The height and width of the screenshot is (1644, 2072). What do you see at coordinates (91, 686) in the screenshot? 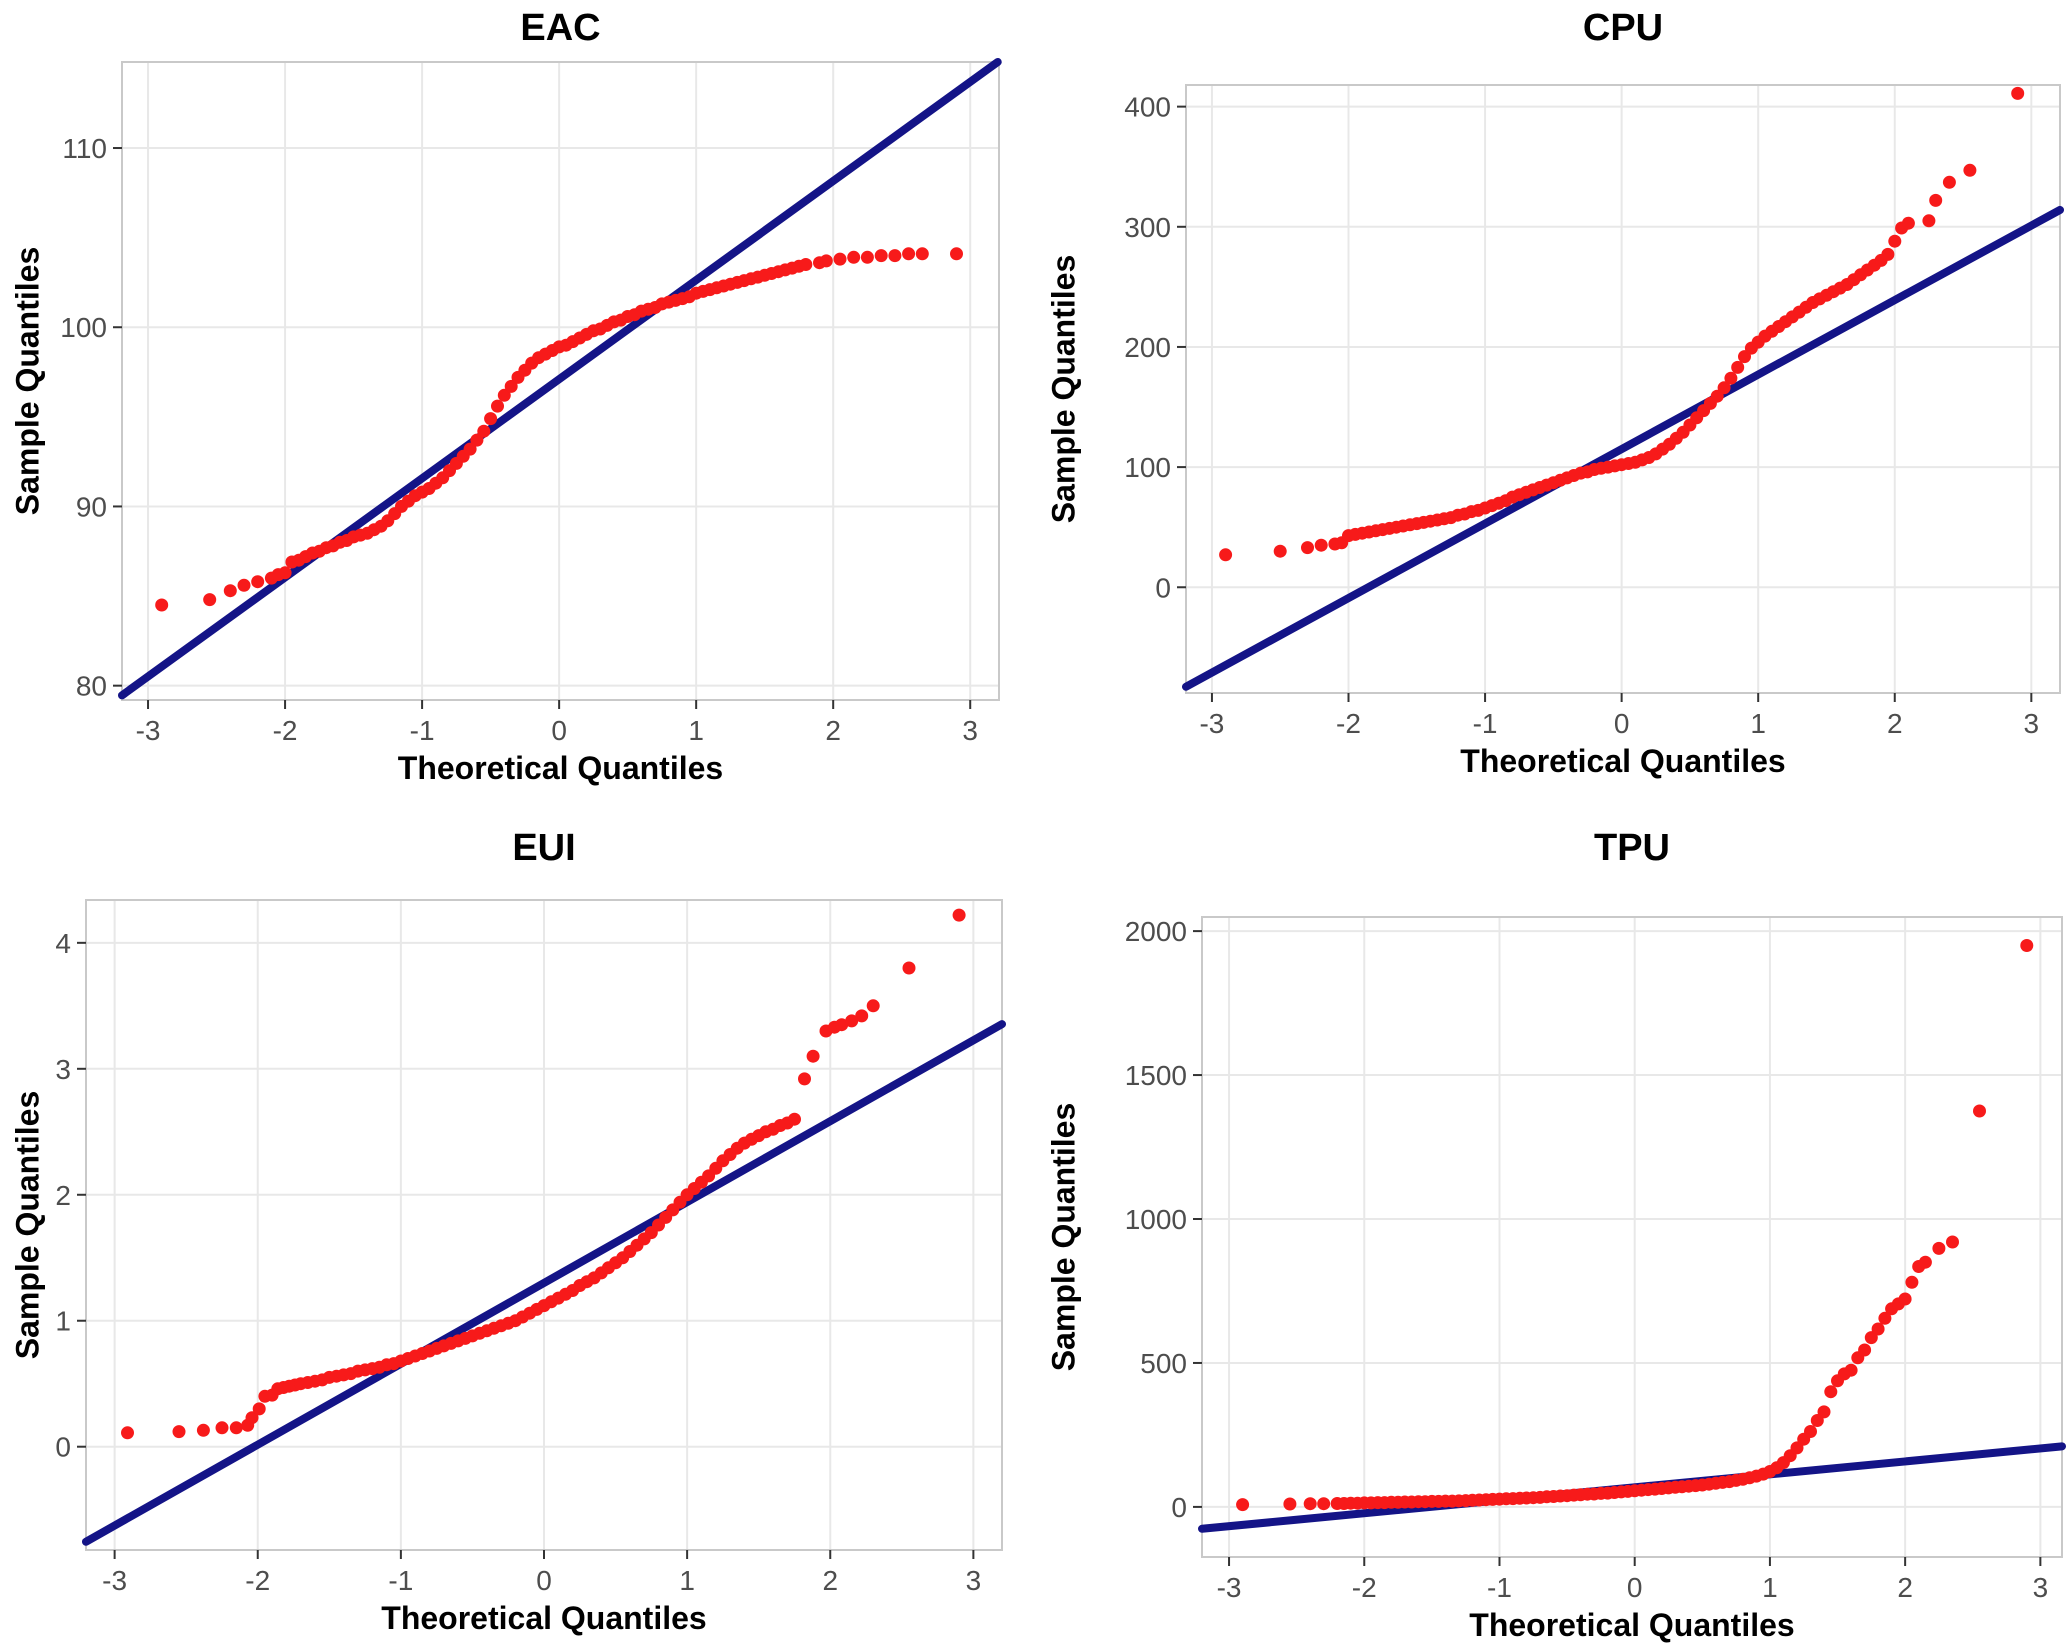
I see `y-tick-label: 80` at bounding box center [91, 686].